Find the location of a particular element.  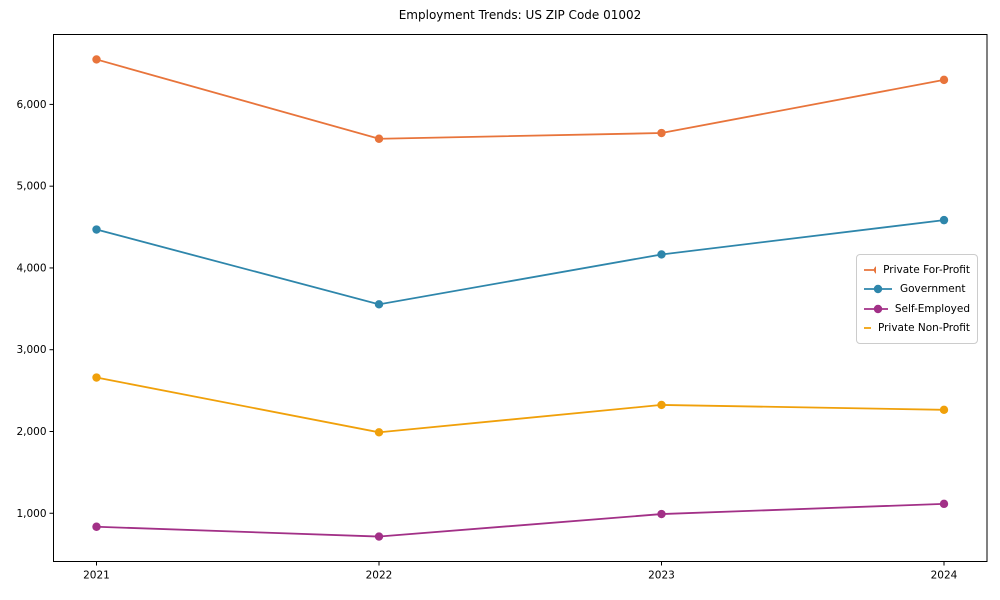

y-tick-label: 1,000 is located at coordinates (31, 514).